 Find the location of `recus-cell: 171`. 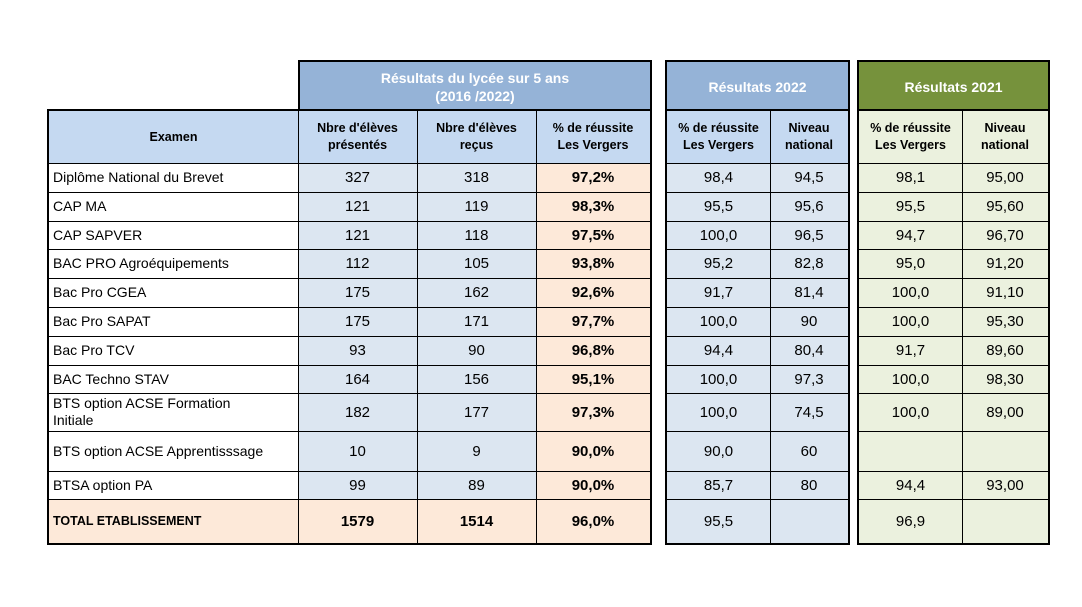

recus-cell: 171 is located at coordinates (476, 321).